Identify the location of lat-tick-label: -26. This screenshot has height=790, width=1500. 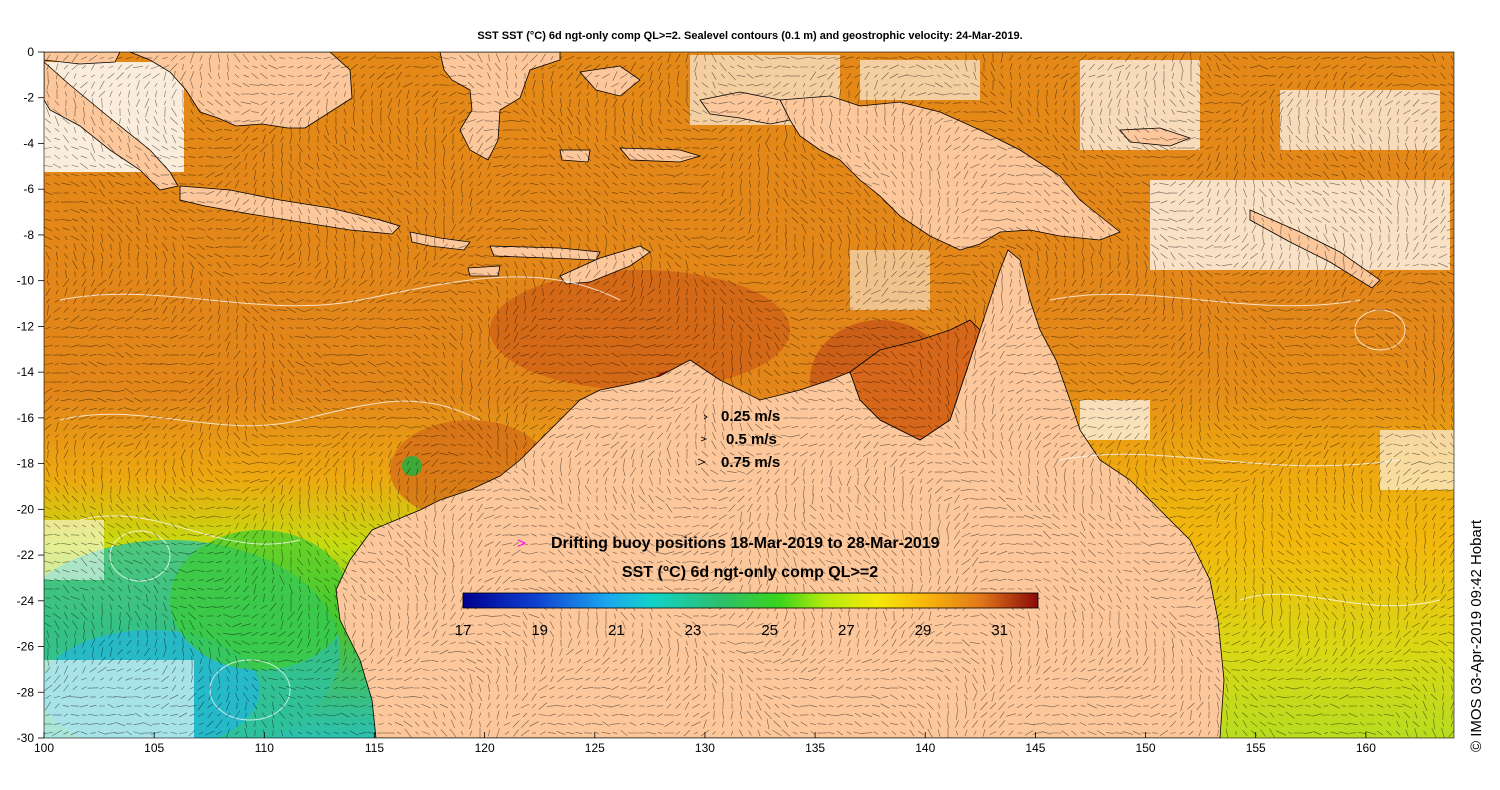
(26, 647).